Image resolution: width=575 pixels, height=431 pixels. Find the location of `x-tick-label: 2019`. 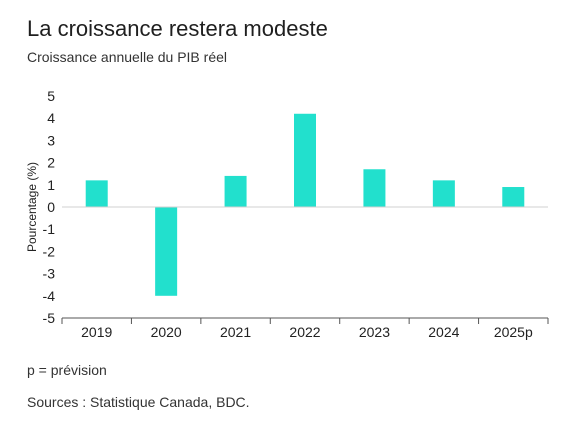

x-tick-label: 2019 is located at coordinates (96, 332).